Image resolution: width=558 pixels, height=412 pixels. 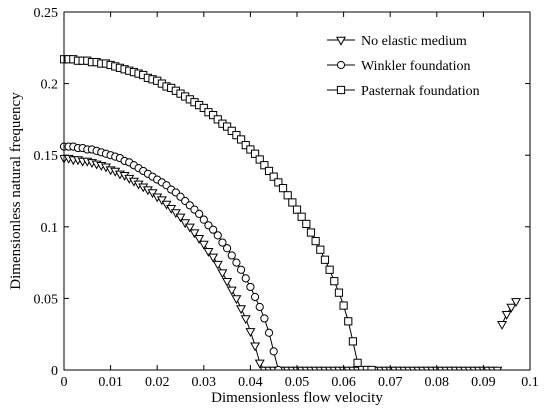 What do you see at coordinates (157, 382) in the screenshot?
I see `x-tick-label: 0.02` at bounding box center [157, 382].